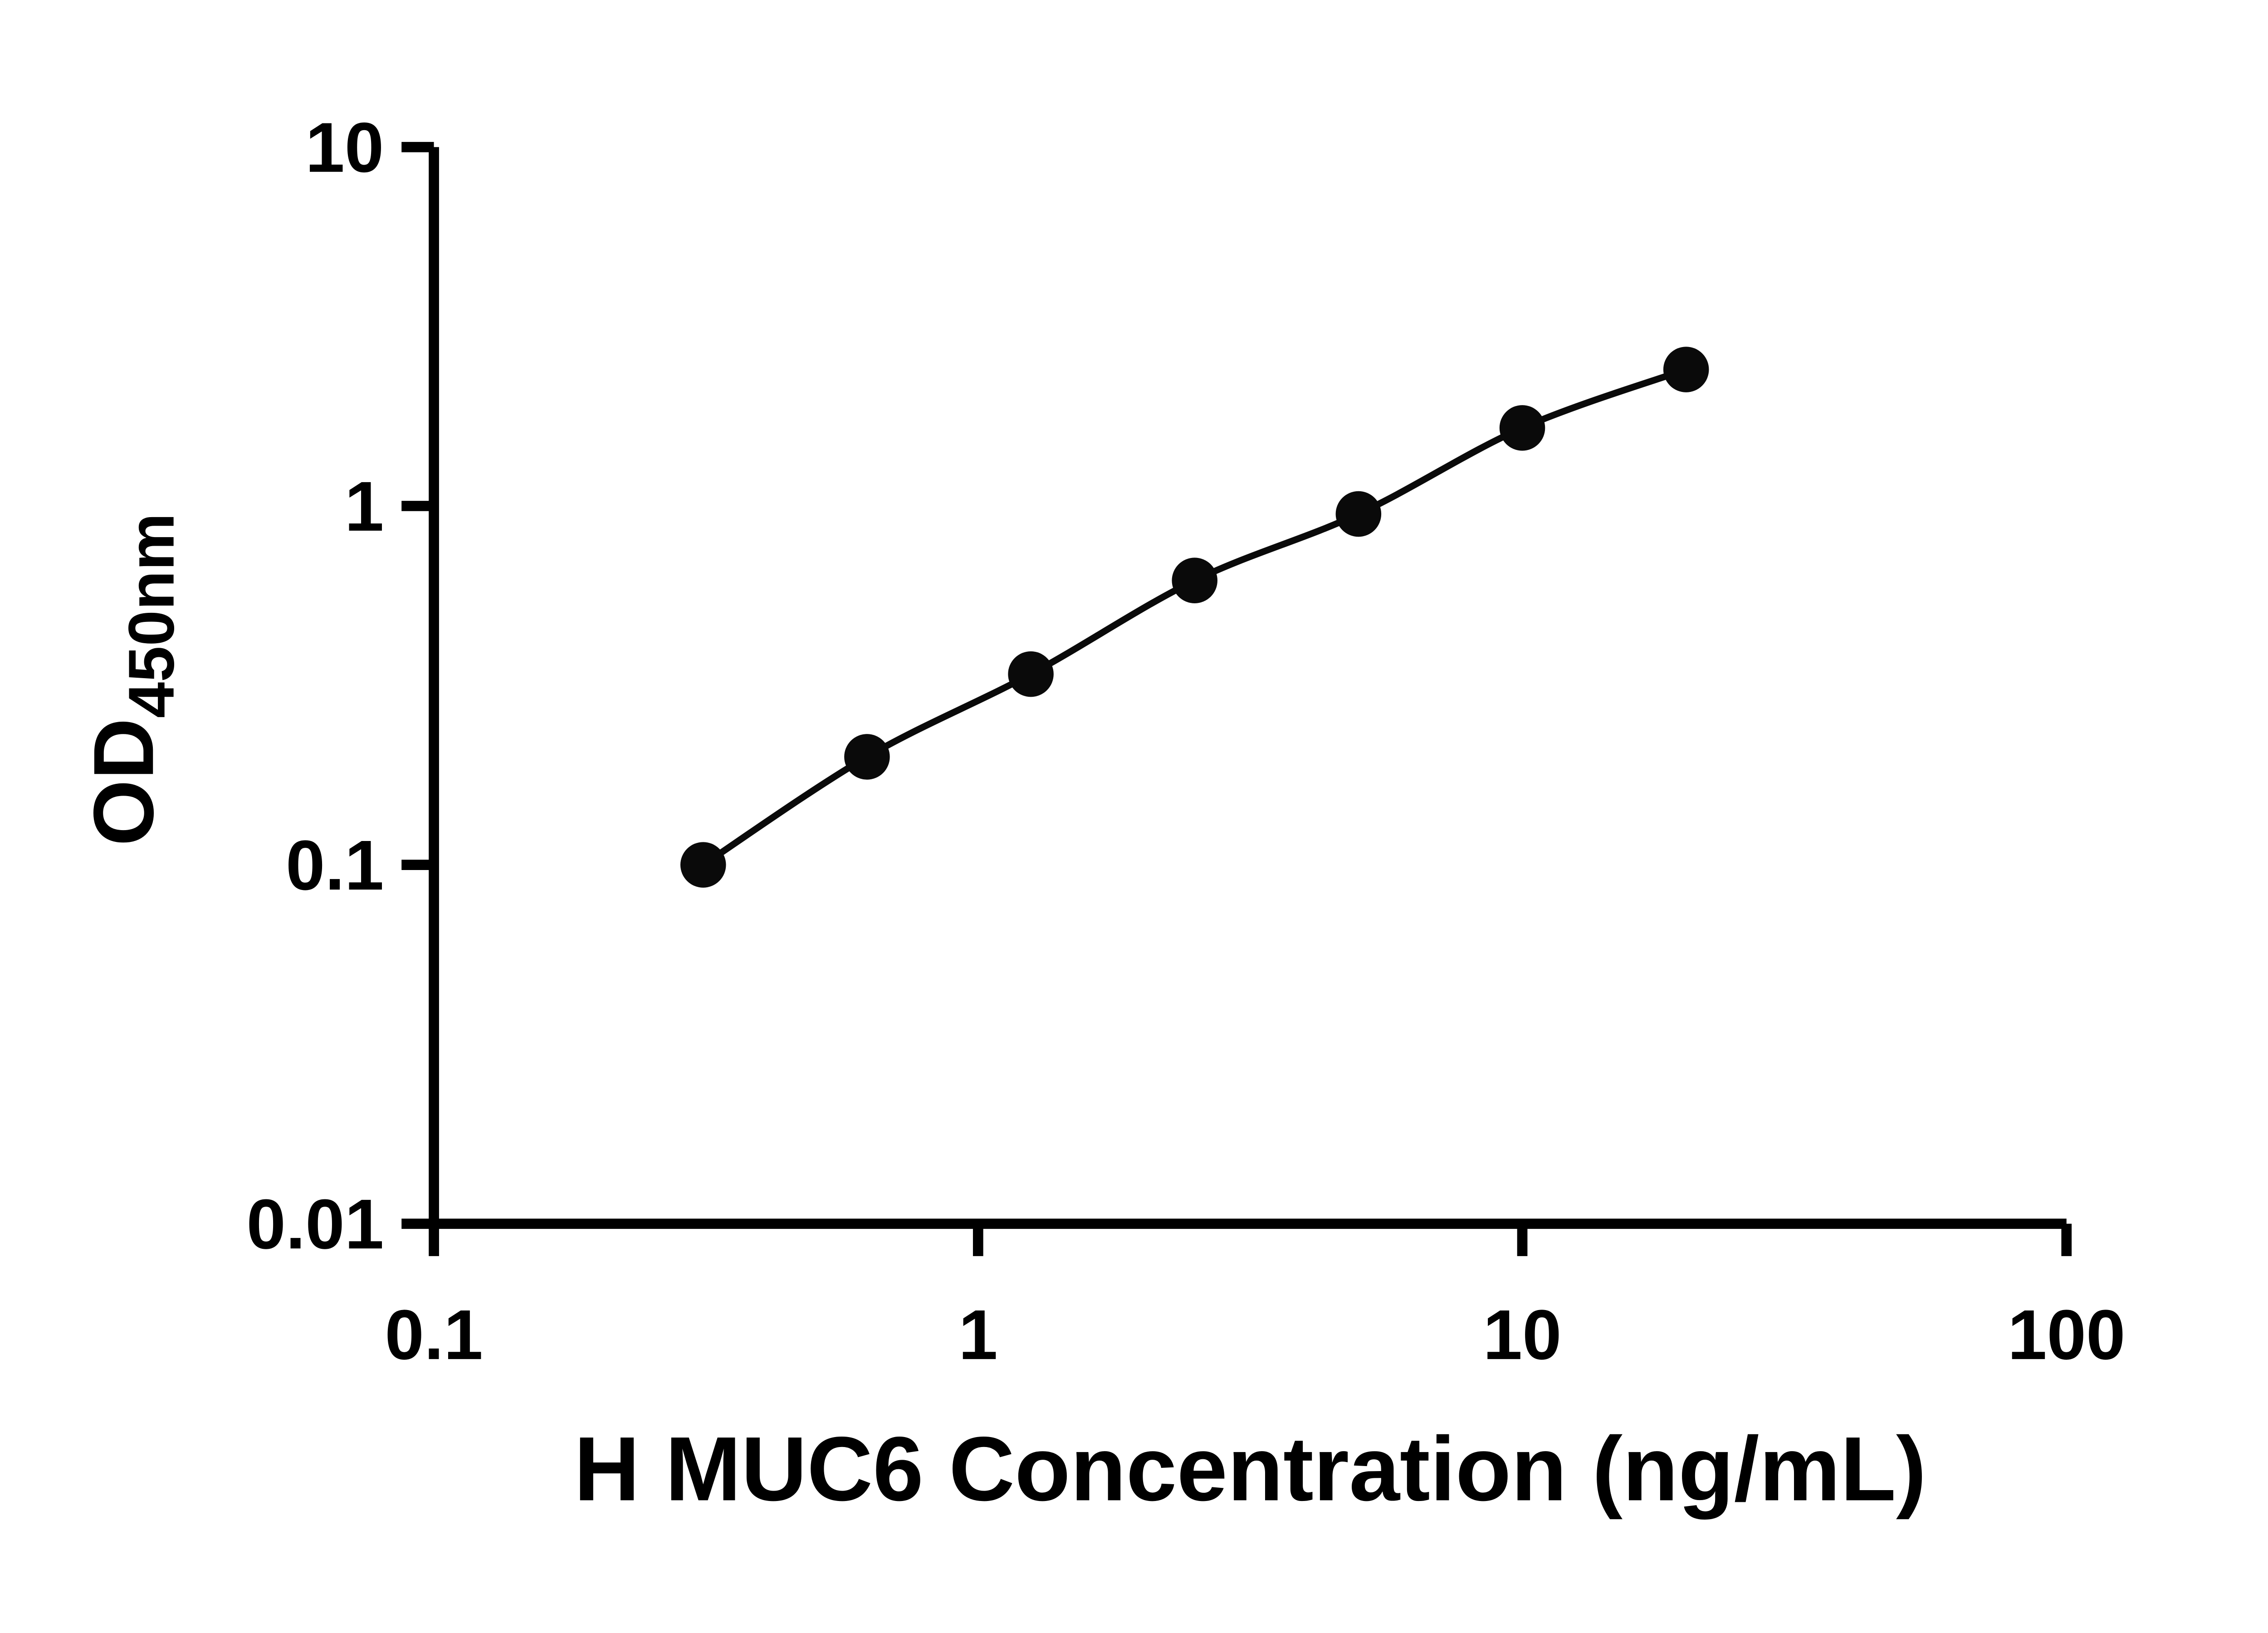 The width and height of the screenshot is (2268, 1633). I want to click on x-axis-tick-label: 100, so click(2067, 1334).